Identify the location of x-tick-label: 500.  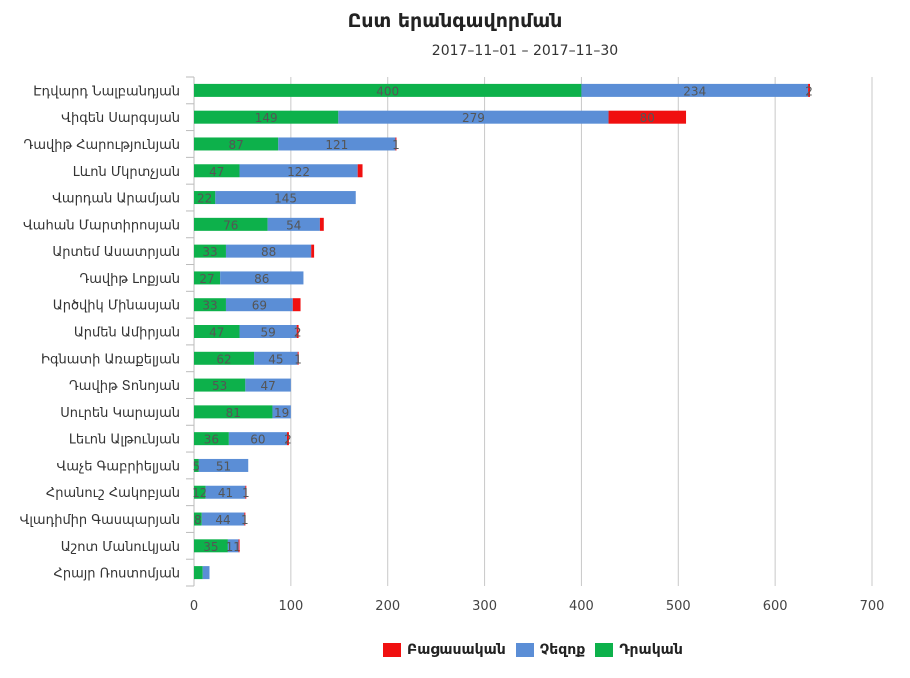
(678, 606).